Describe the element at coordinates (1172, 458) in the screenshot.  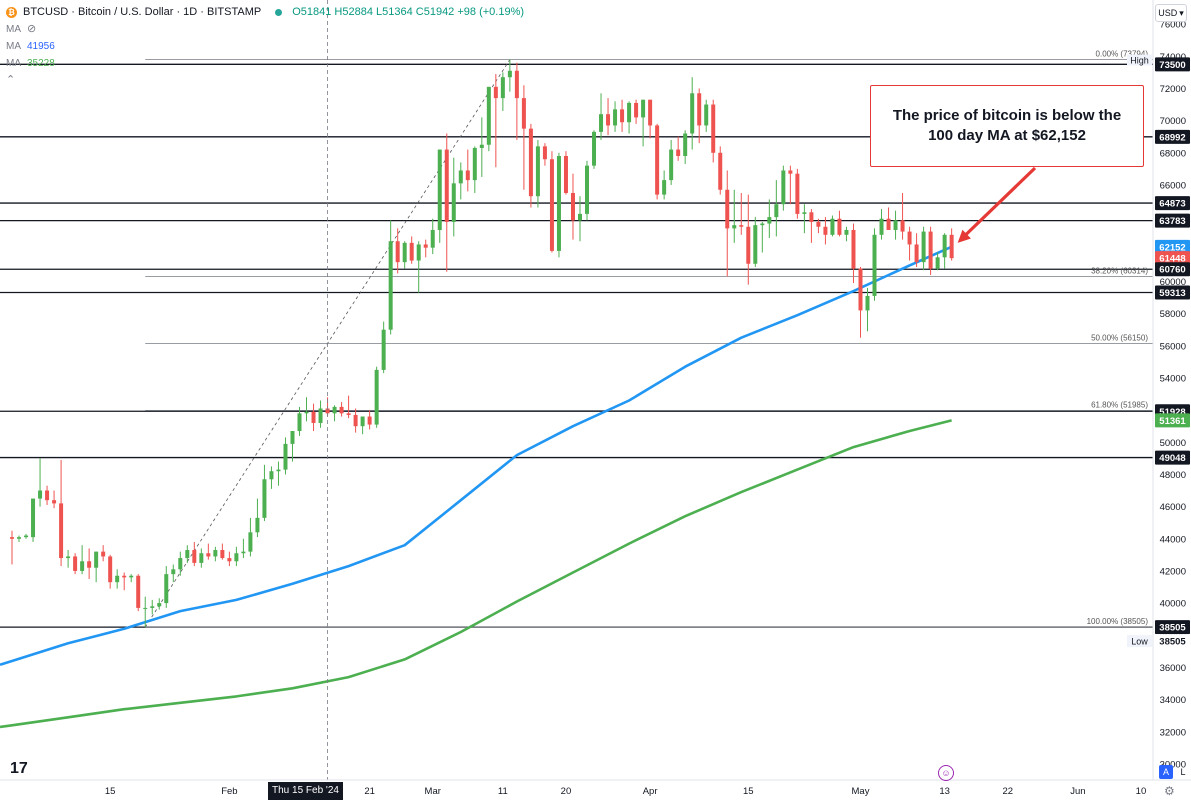
I see `price-badge-label: 49048` at that location.